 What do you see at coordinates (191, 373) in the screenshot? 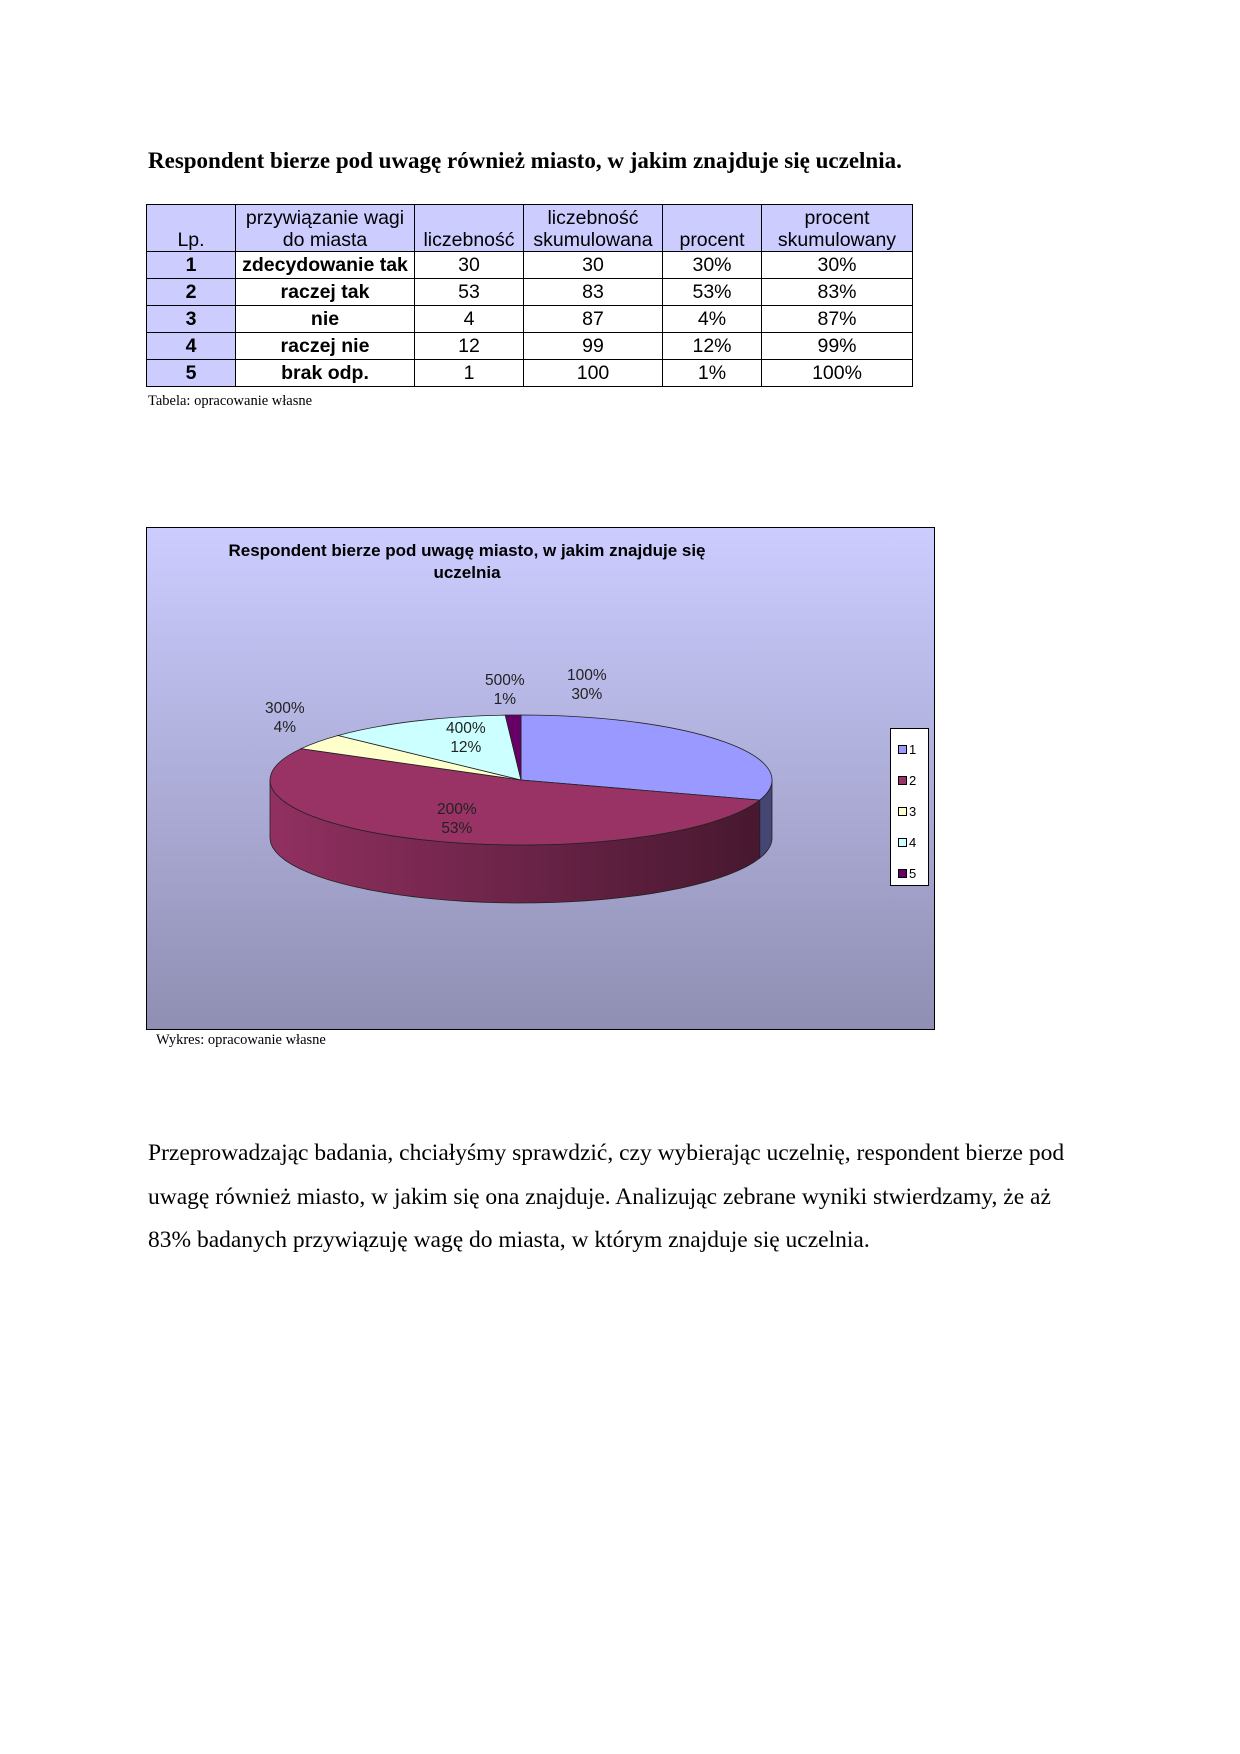
I see `table-cell: 5` at bounding box center [191, 373].